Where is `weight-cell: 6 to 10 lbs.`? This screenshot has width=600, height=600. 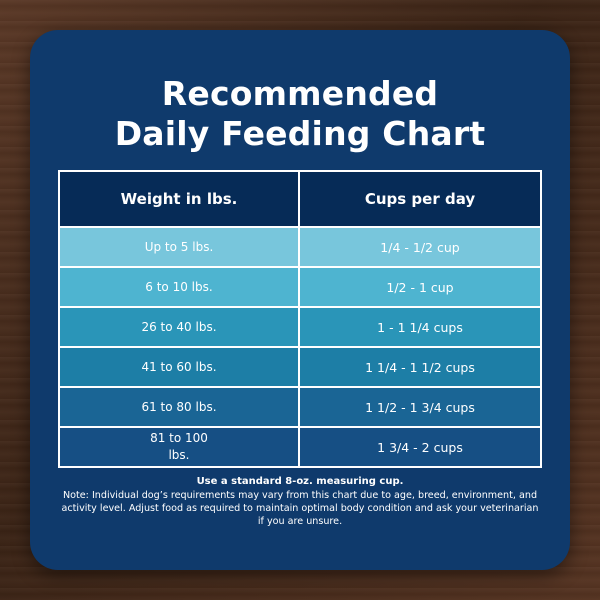 weight-cell: 6 to 10 lbs. is located at coordinates (180, 287).